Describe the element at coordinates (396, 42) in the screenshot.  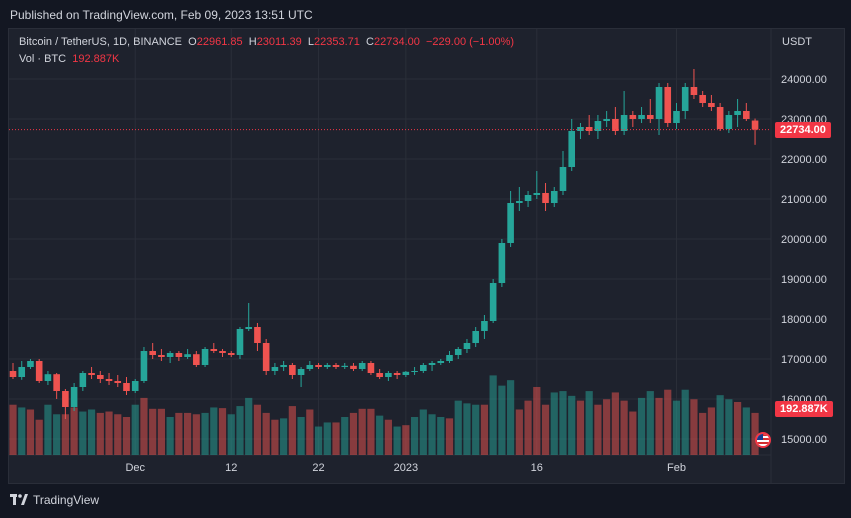
I see `close-value: 22734.00` at that location.